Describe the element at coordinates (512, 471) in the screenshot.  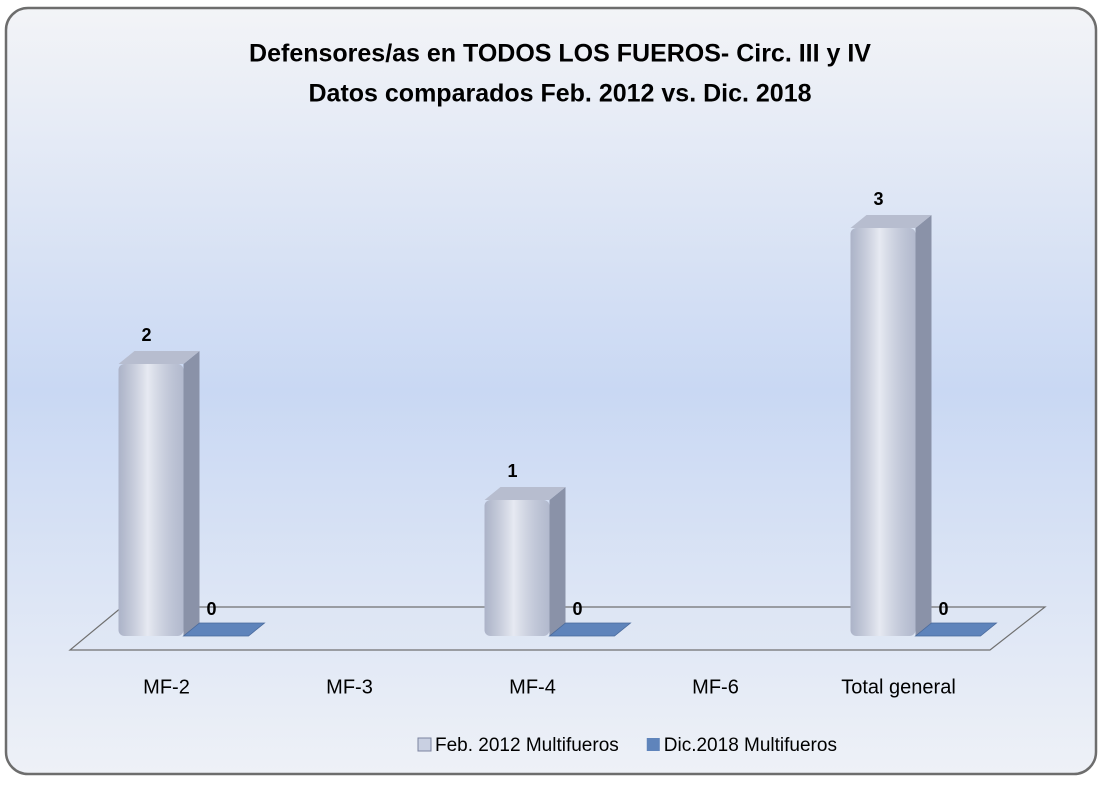
I see `data-label: 1` at that location.